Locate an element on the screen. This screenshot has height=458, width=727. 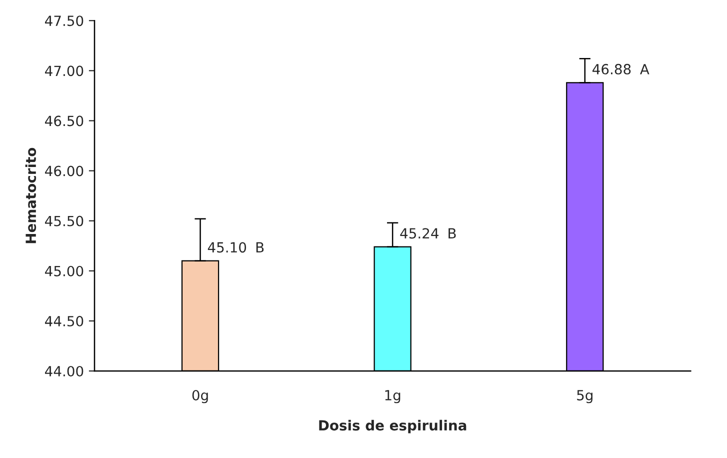
x-tick-label: 1g is located at coordinates (392, 397).